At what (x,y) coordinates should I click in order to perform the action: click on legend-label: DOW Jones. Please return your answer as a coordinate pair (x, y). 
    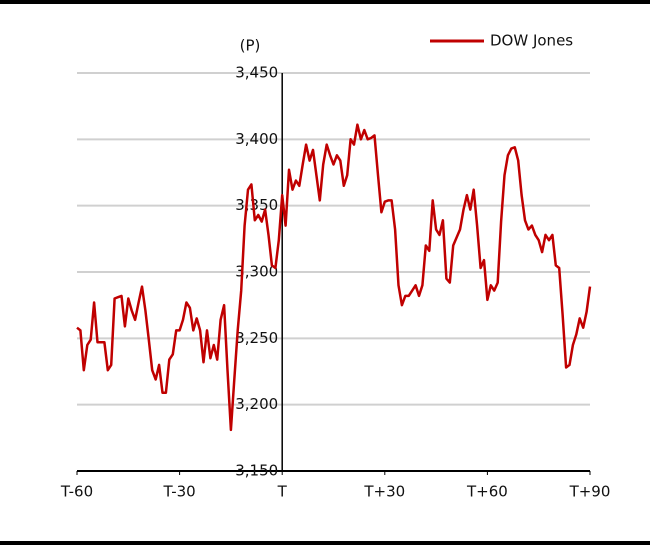
    Looking at the image, I should click on (531, 41).